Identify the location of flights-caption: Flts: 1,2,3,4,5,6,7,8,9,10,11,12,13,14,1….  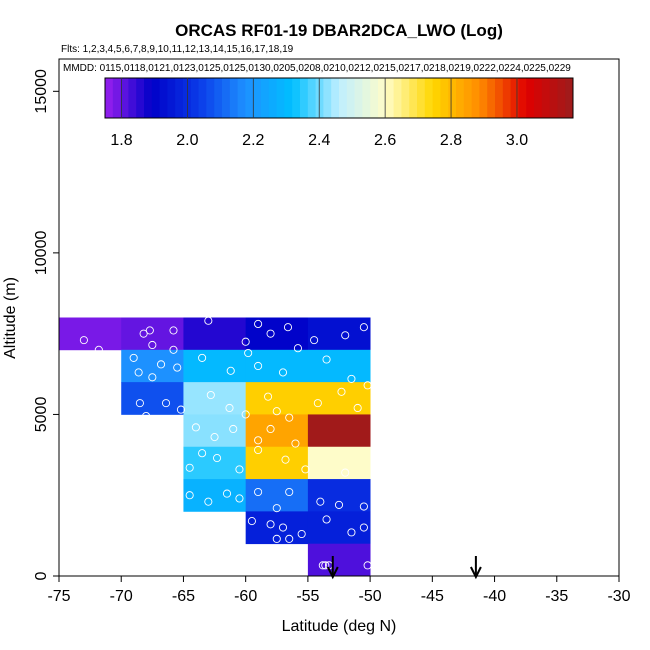
(177, 49).